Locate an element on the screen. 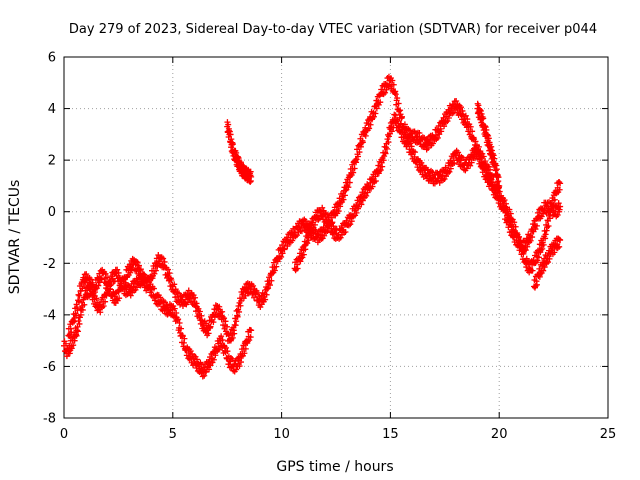  y-tick-label: 2 is located at coordinates (52, 161).